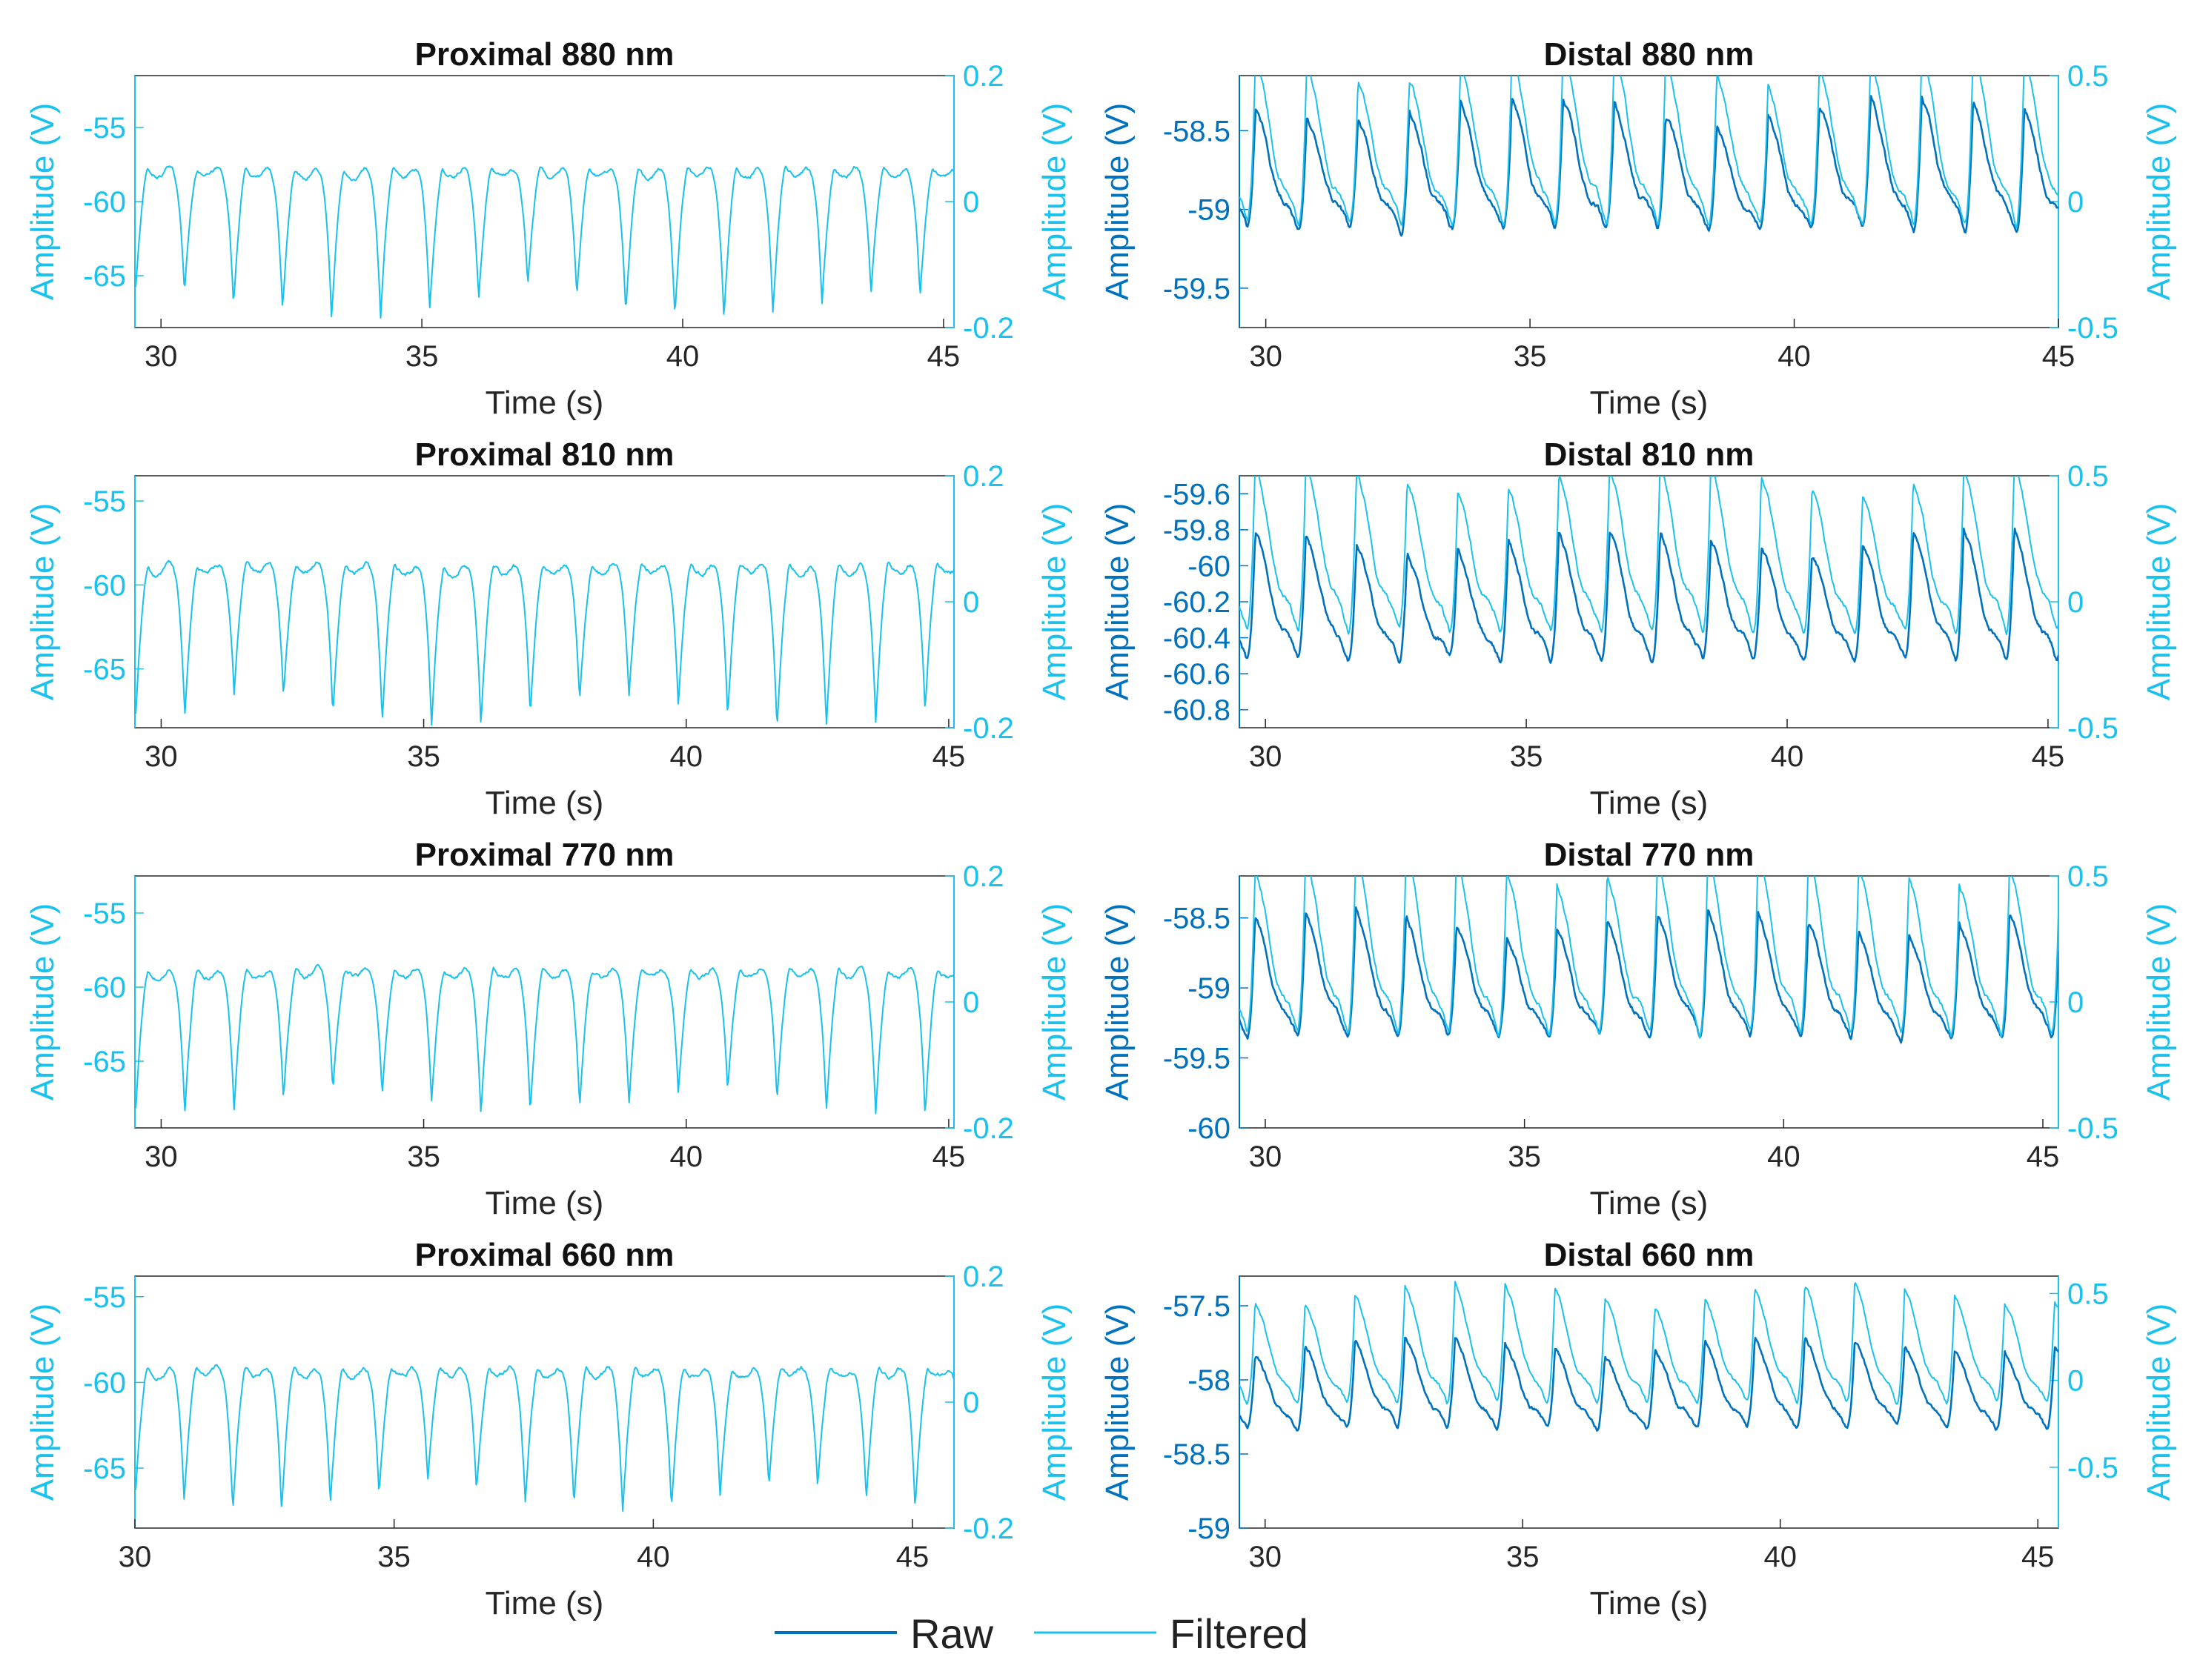 The image size is (2200, 1680). I want to click on left-y-tick-label: -58.5, so click(1196, 1454).